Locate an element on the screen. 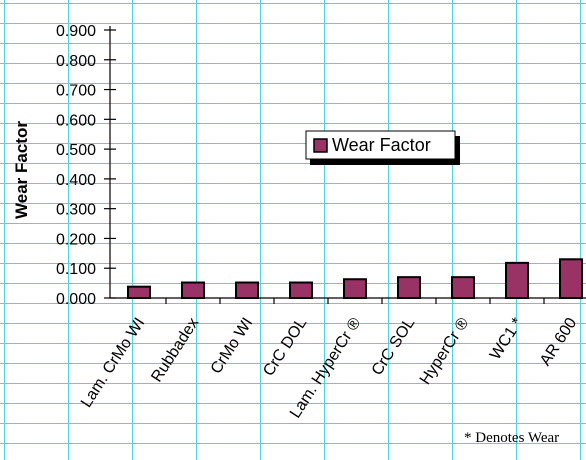 The image size is (586, 460). y-tick-label: 0.000 is located at coordinates (76, 299).